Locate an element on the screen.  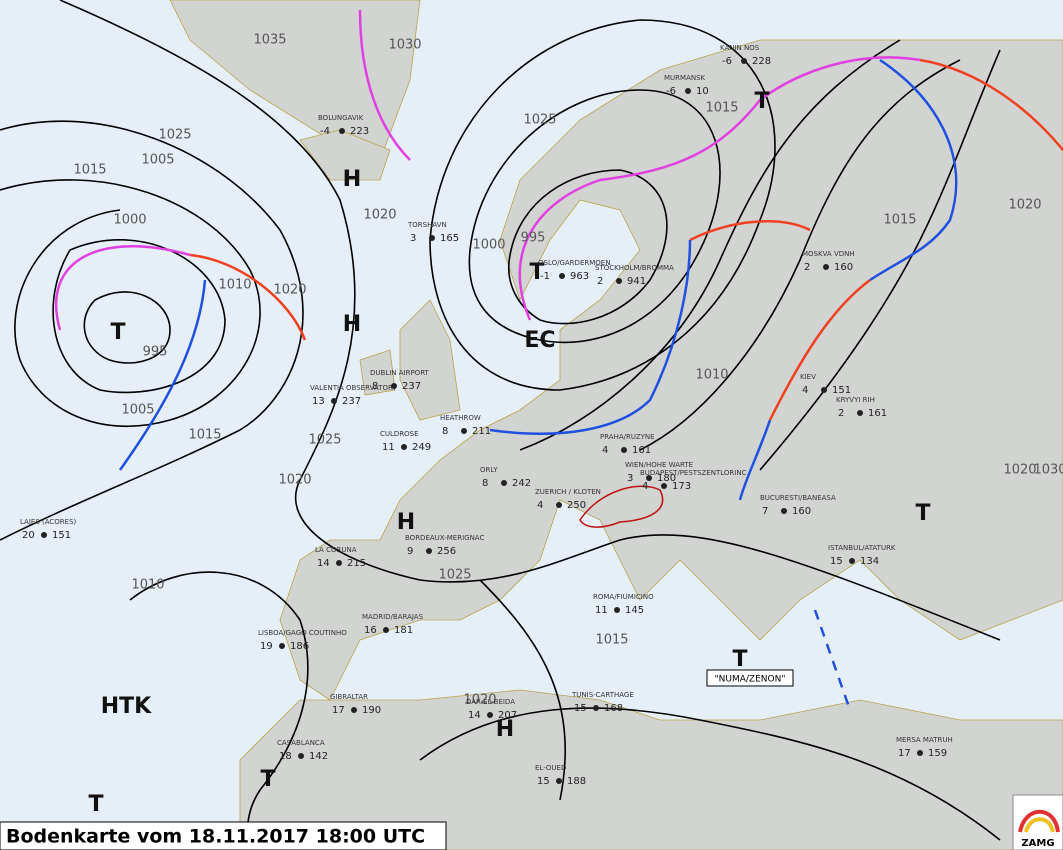
isobar-label: 1030 is located at coordinates (404, 45).